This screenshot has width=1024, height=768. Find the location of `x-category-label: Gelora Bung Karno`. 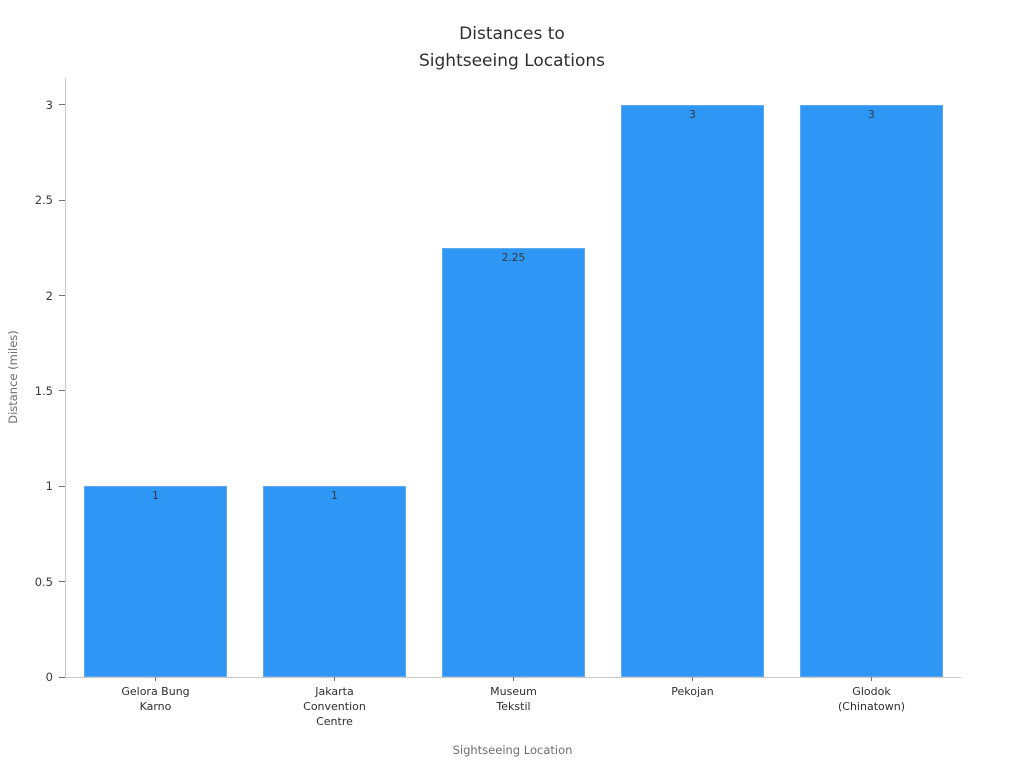

x-category-label: Gelora Bung Karno is located at coordinates (155, 699).